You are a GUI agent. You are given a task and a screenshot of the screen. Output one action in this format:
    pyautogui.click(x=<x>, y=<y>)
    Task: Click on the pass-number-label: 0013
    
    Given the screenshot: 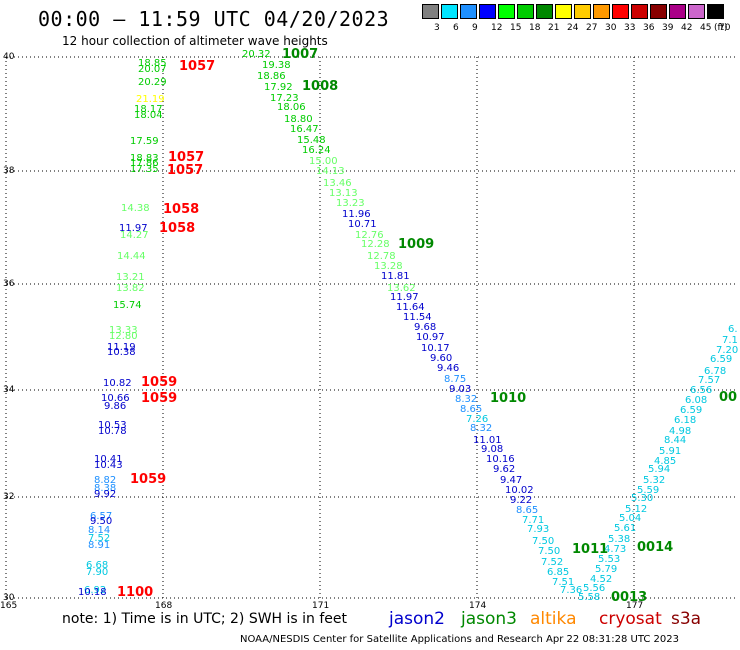 What is the action you would take?
    pyautogui.click(x=629, y=597)
    